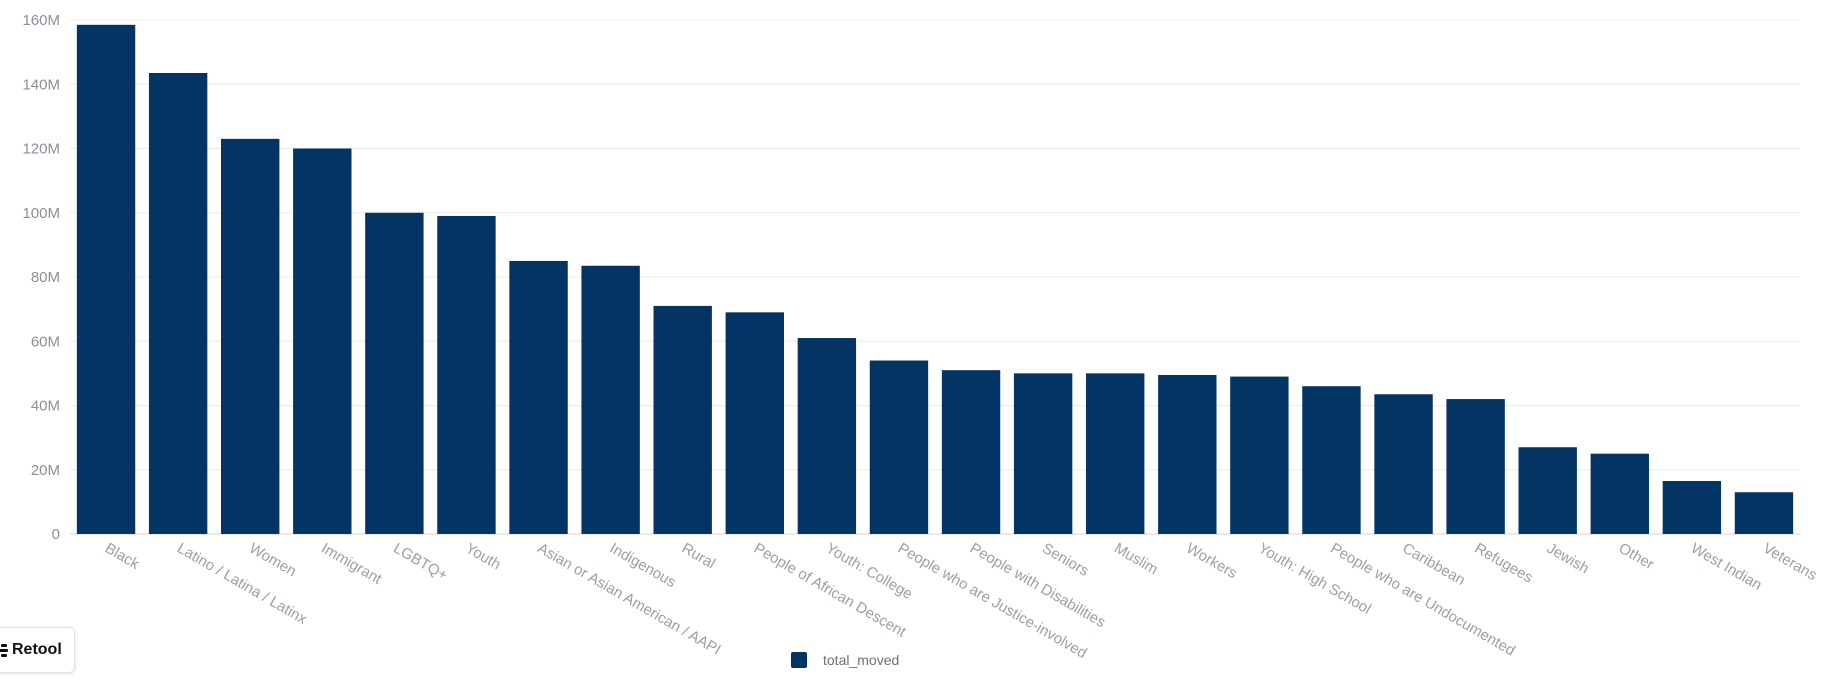  I want to click on legend: total_moved, so click(845, 660).